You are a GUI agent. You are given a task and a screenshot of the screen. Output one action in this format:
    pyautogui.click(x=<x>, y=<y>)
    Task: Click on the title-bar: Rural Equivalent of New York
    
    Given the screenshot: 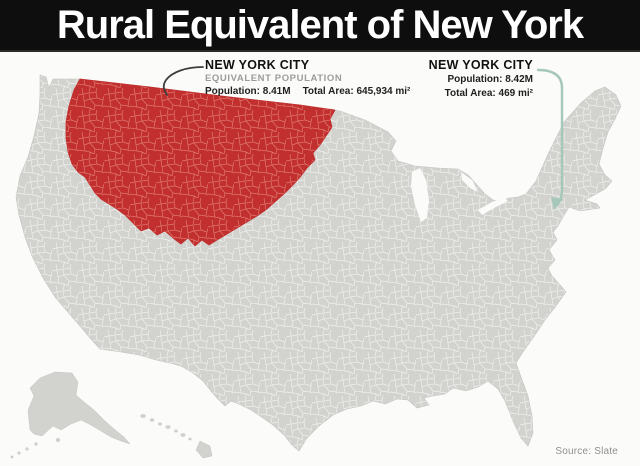 What is the action you would take?
    pyautogui.click(x=320, y=26)
    